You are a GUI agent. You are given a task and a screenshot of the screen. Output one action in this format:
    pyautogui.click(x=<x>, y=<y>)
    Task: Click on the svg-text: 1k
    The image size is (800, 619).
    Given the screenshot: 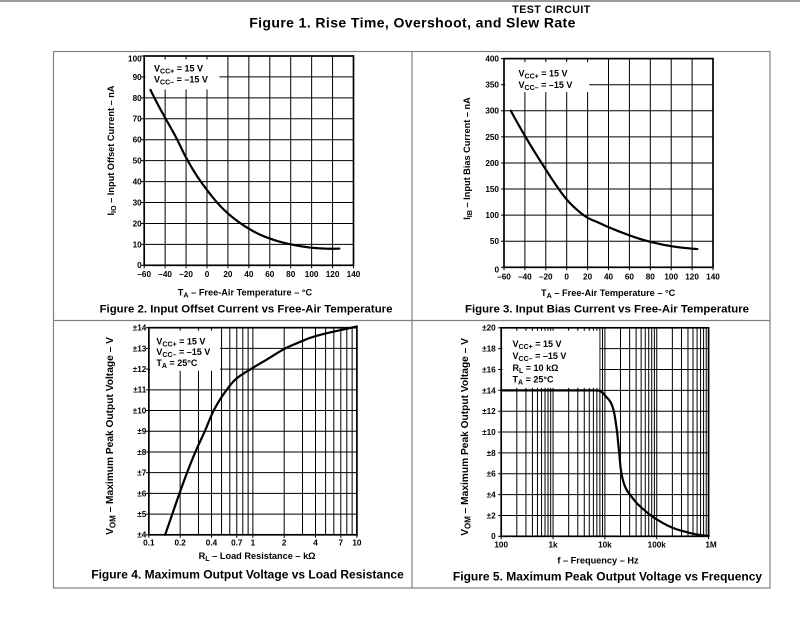 What is the action you would take?
    pyautogui.click(x=553, y=544)
    